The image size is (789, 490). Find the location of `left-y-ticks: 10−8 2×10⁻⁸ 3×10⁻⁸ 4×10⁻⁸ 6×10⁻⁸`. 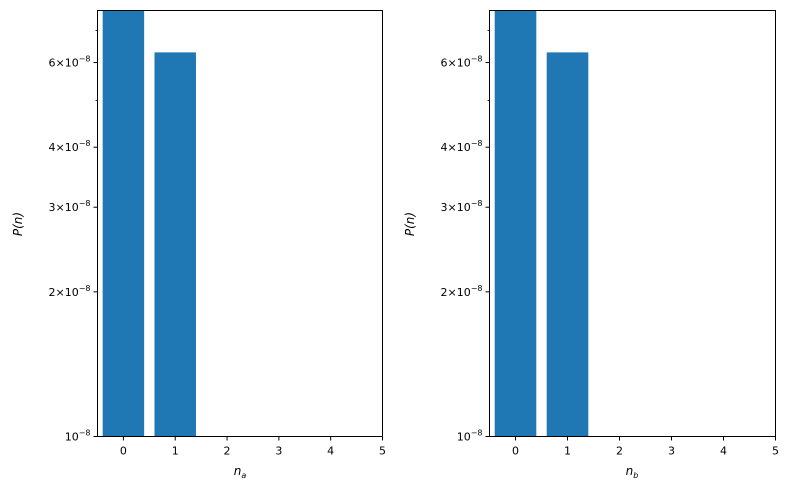

left-y-ticks: 10−8 2×10⁻⁸ 3×10⁻⁸ 4×10⁻⁸ 6×10⁻⁸ is located at coordinates (73, 236).